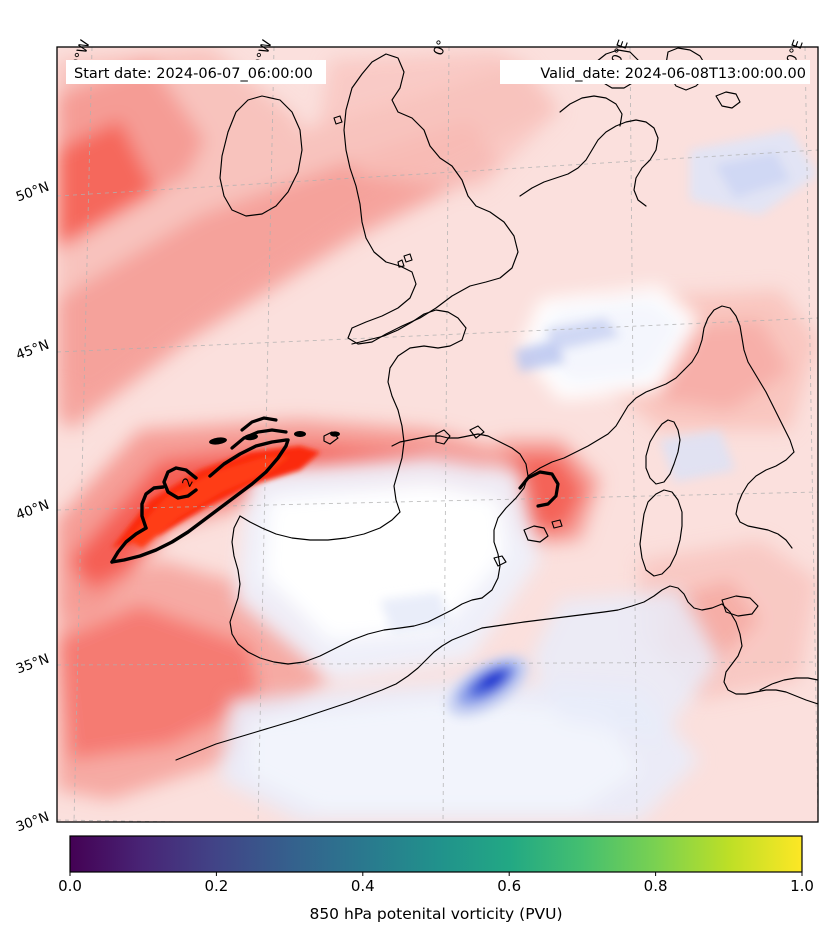 The height and width of the screenshot is (936, 832). Describe the element at coordinates (435, 914) in the screenshot. I see `colorbar-axis-label: 850 hPa potenital vorticity (PVU)` at that location.